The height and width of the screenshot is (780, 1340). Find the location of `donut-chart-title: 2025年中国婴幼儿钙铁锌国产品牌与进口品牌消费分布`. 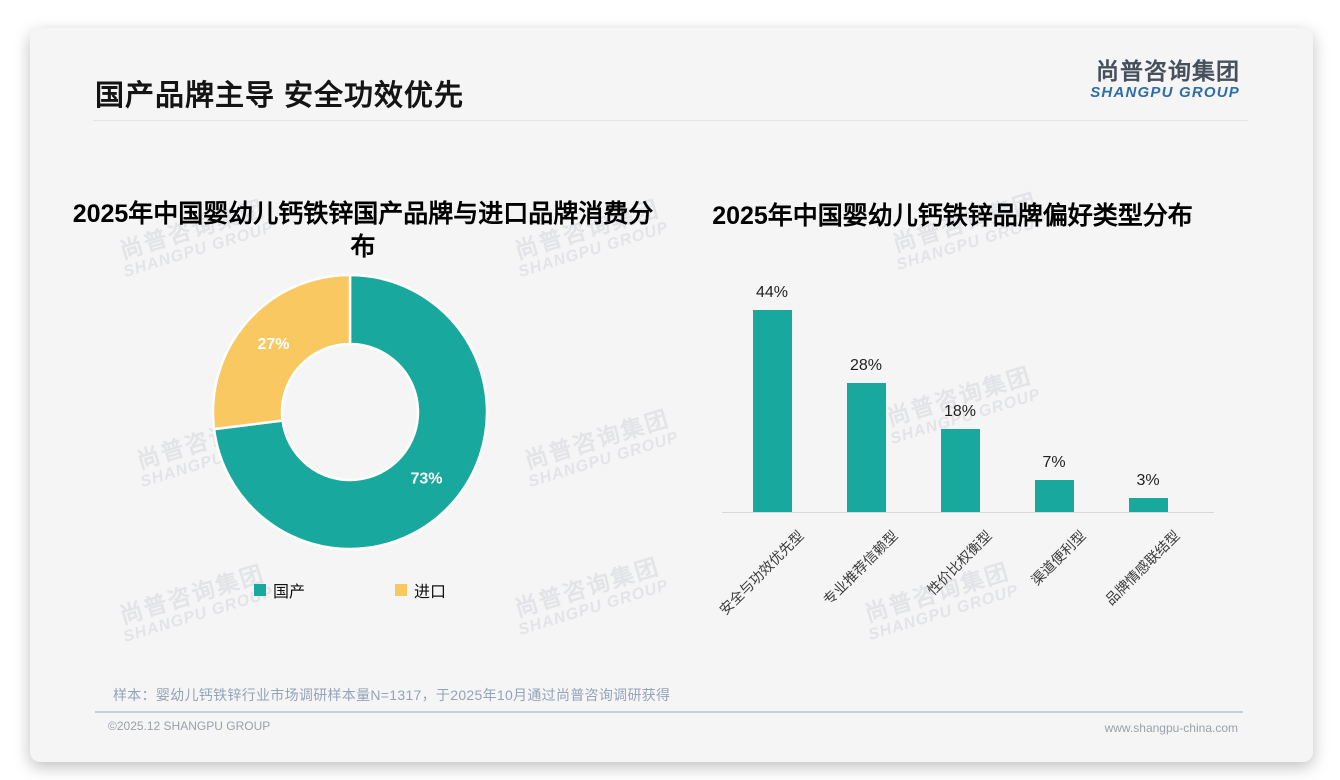

donut-chart-title: 2025年中国婴幼儿钙铁锌国产品牌与进口品牌消费分布 is located at coordinates (363, 230).